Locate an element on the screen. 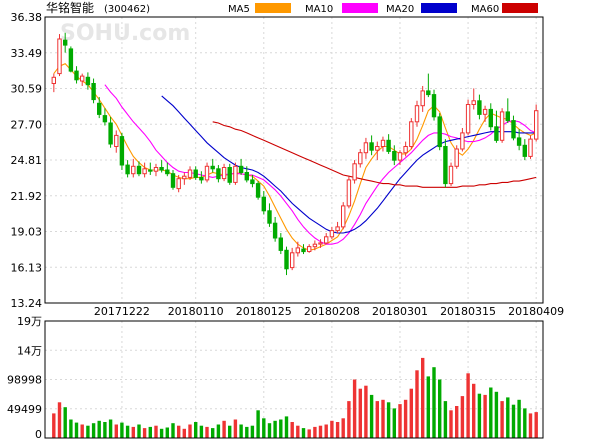 The width and height of the screenshot is (600, 440). date-tick-label: 20180315 is located at coordinates (468, 311).